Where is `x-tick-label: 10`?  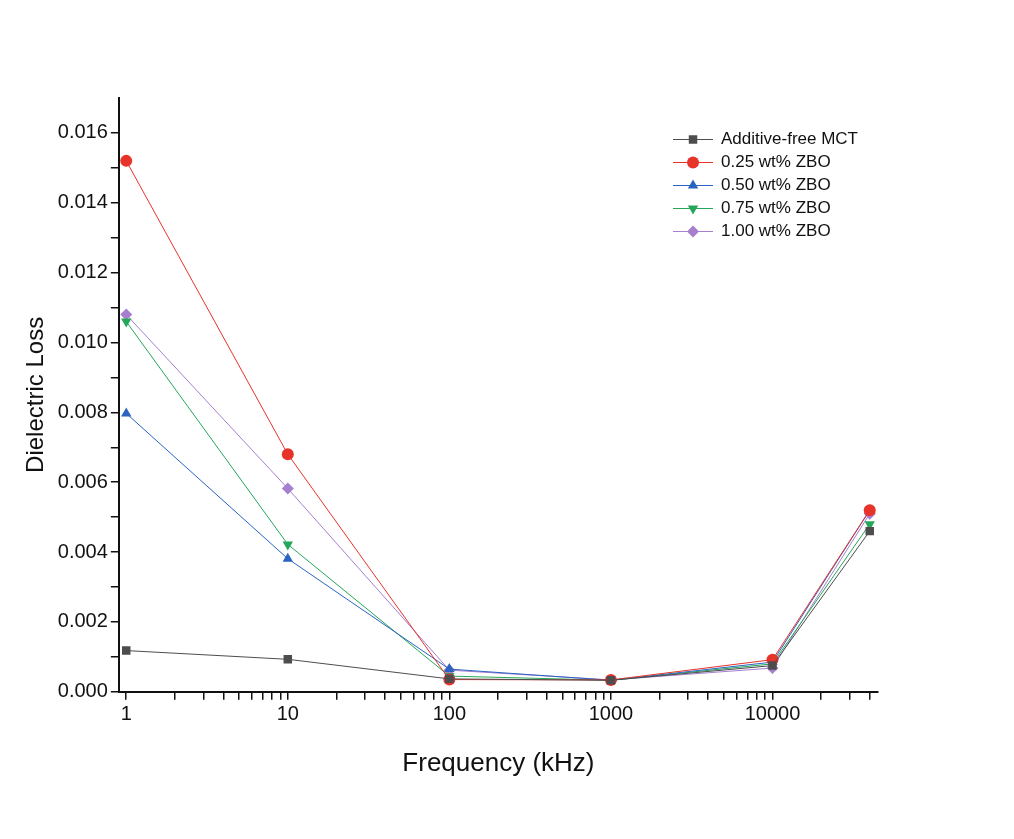 x-tick-label: 10 is located at coordinates (287, 713).